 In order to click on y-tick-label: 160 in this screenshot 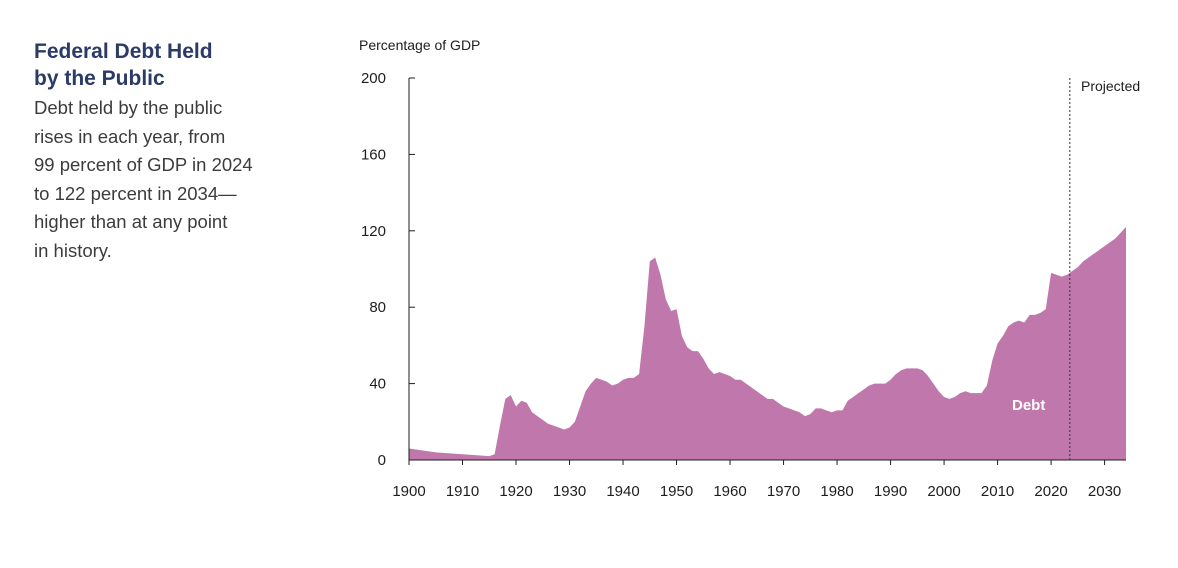, I will do `click(373, 154)`.